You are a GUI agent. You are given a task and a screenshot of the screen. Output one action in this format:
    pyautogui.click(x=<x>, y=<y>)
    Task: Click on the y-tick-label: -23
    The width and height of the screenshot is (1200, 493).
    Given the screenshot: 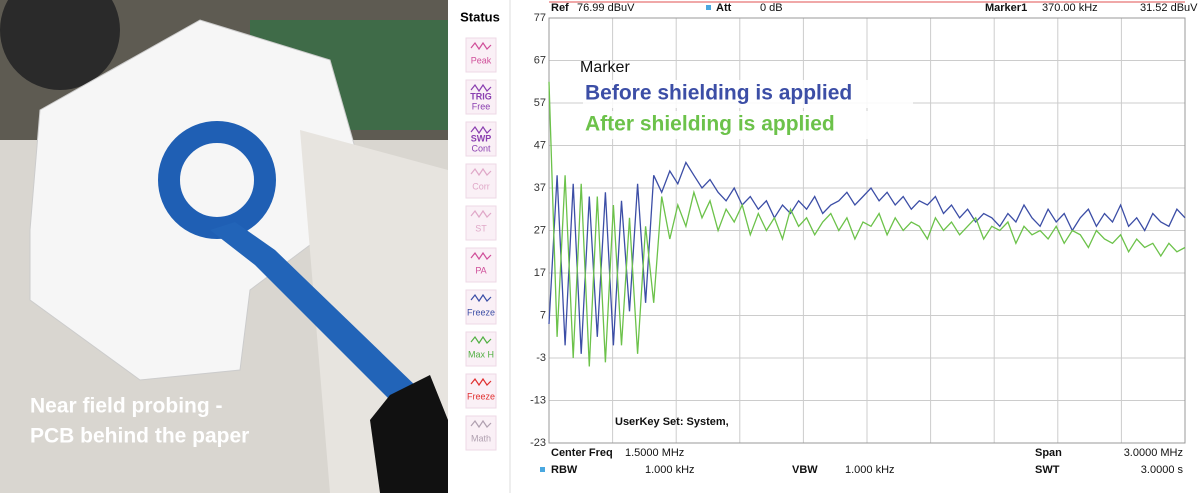 What is the action you would take?
    pyautogui.click(x=538, y=443)
    